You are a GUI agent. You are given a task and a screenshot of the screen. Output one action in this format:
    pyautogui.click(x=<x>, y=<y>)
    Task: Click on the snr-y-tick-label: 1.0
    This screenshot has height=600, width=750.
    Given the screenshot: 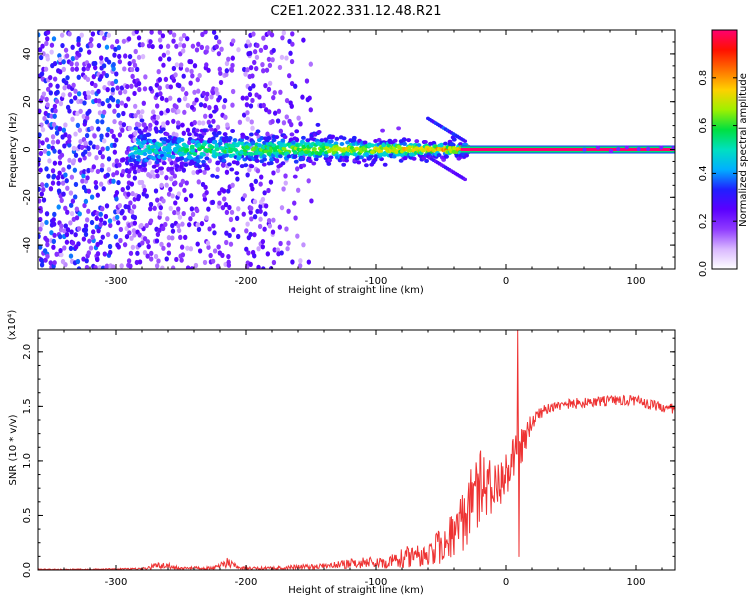 What is the action you would take?
    pyautogui.click(x=27, y=461)
    